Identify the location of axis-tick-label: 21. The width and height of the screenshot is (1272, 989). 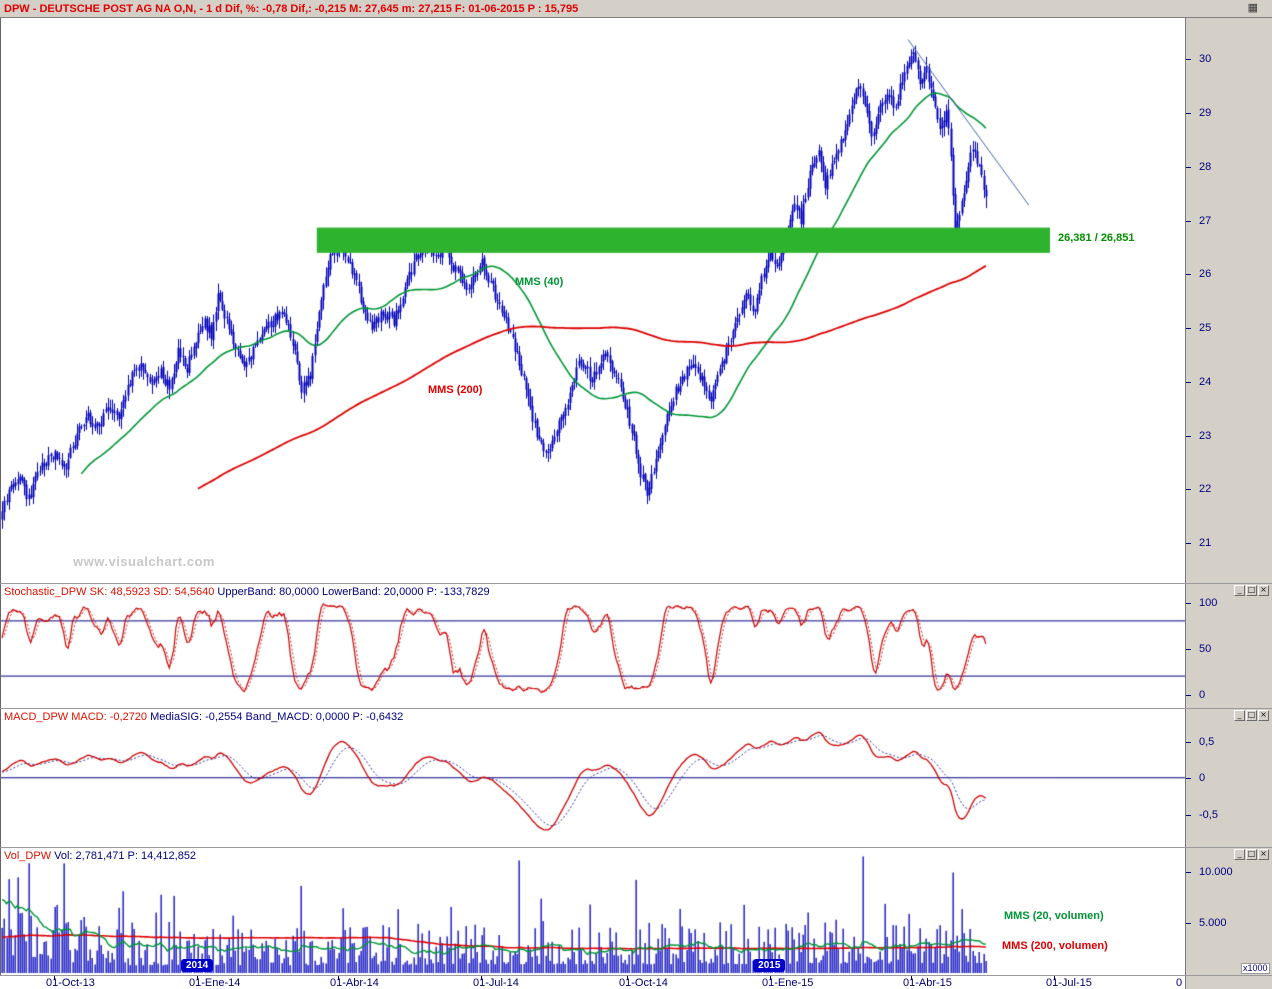
(1205, 543).